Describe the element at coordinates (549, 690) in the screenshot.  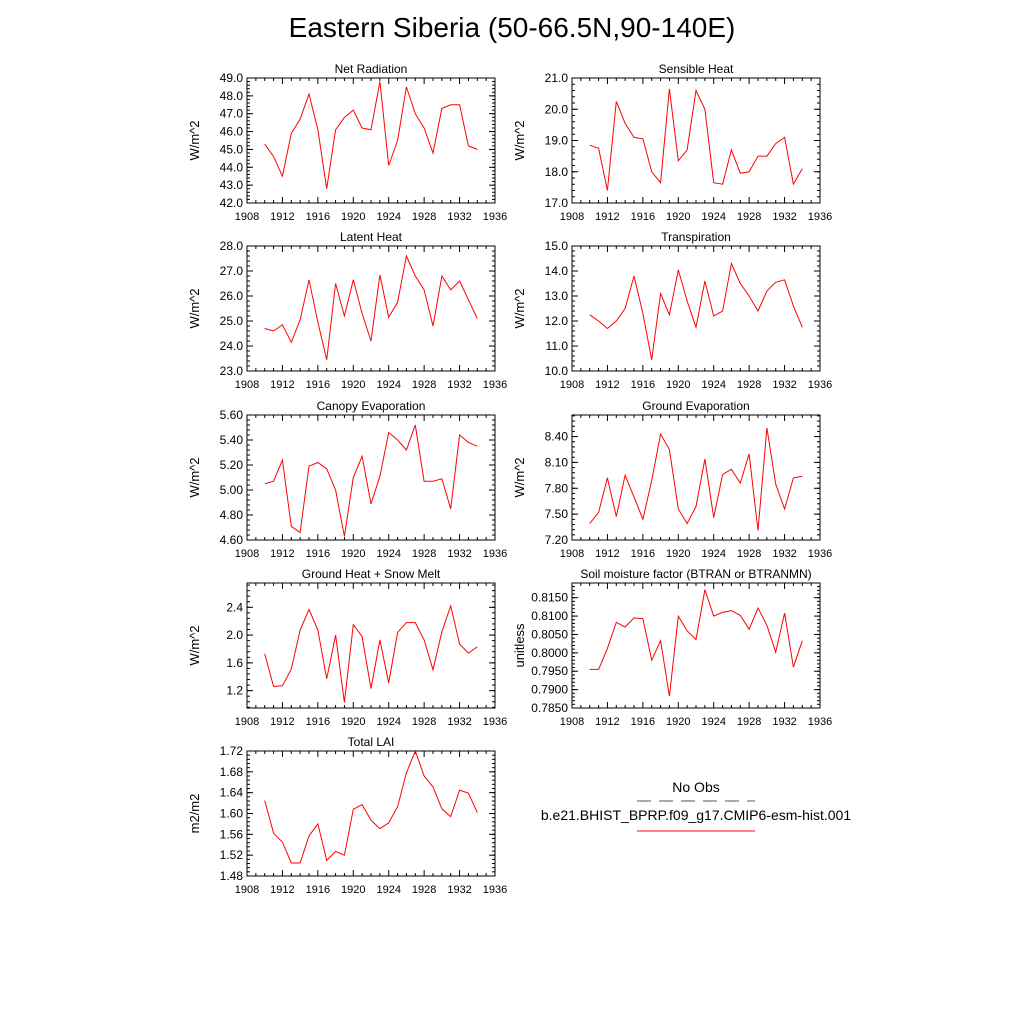
I see `y-tick-label: 0.7900` at that location.